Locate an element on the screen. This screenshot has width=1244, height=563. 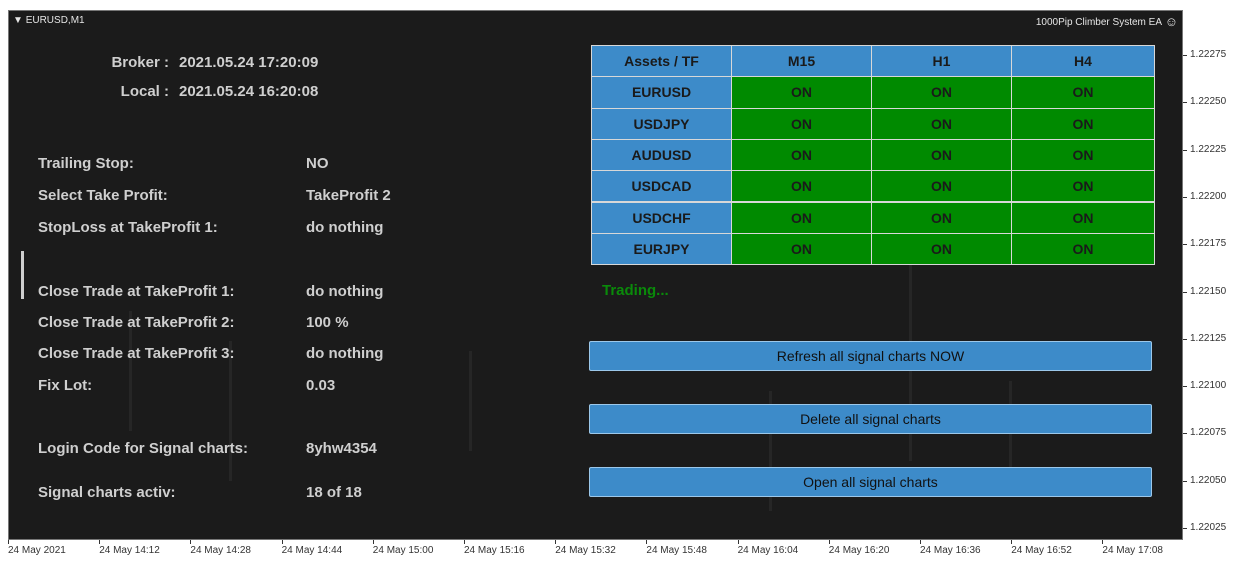
price-label: 1.22100 is located at coordinates (1208, 386).